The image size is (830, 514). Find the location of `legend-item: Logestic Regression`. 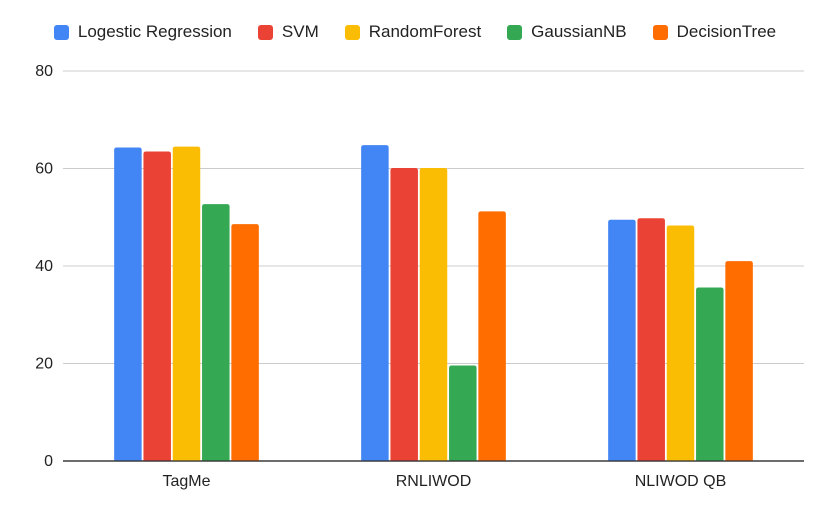

legend-item: Logestic Regression is located at coordinates (142, 32).